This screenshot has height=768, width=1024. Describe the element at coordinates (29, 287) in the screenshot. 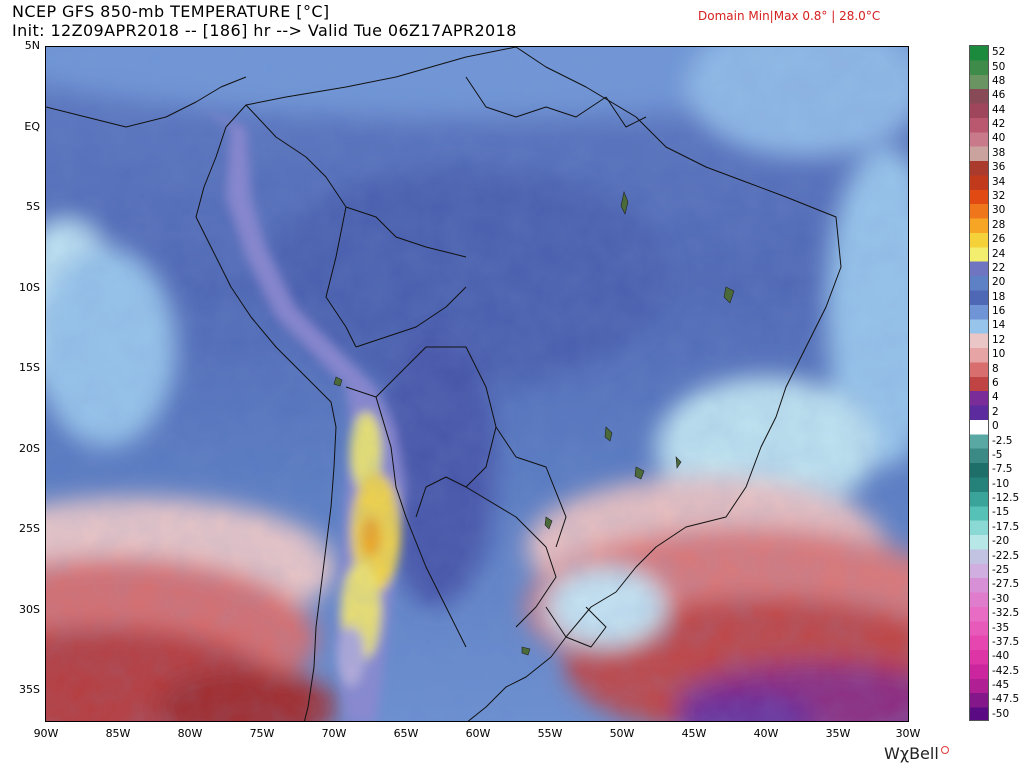

I see `lat-label: 10S` at that location.